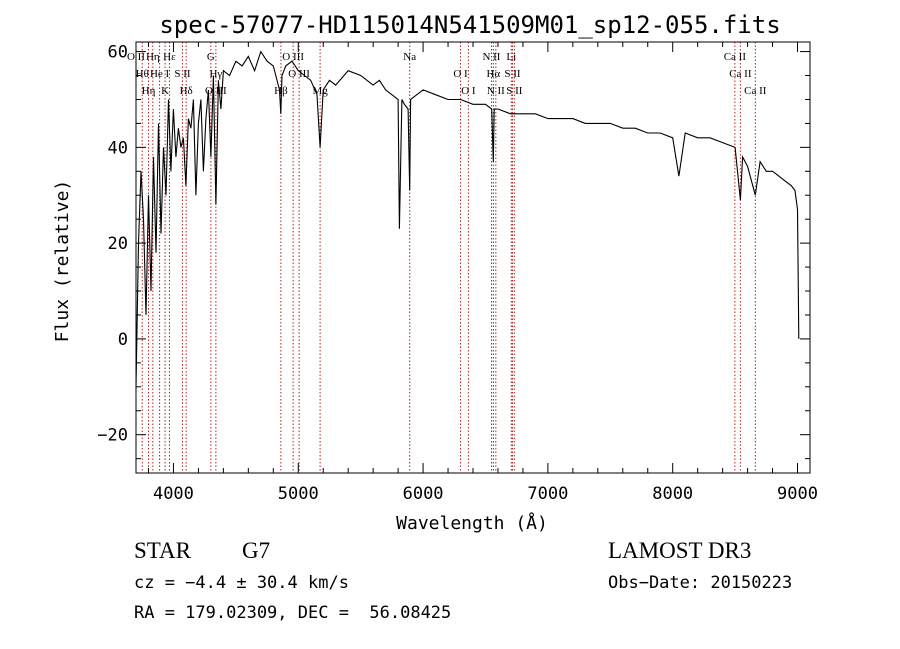  I want to click on y-axis-label: Flux (relative), so click(62, 261).